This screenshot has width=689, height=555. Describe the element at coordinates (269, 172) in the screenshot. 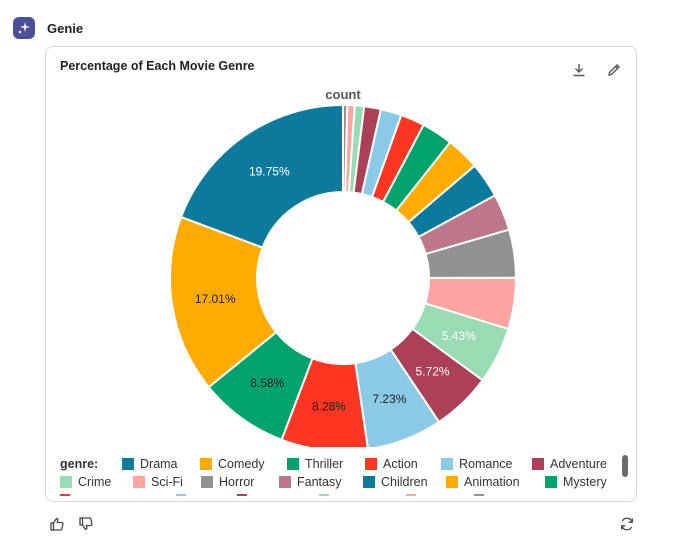

I see `slice-label-drama: 19.75%` at that location.